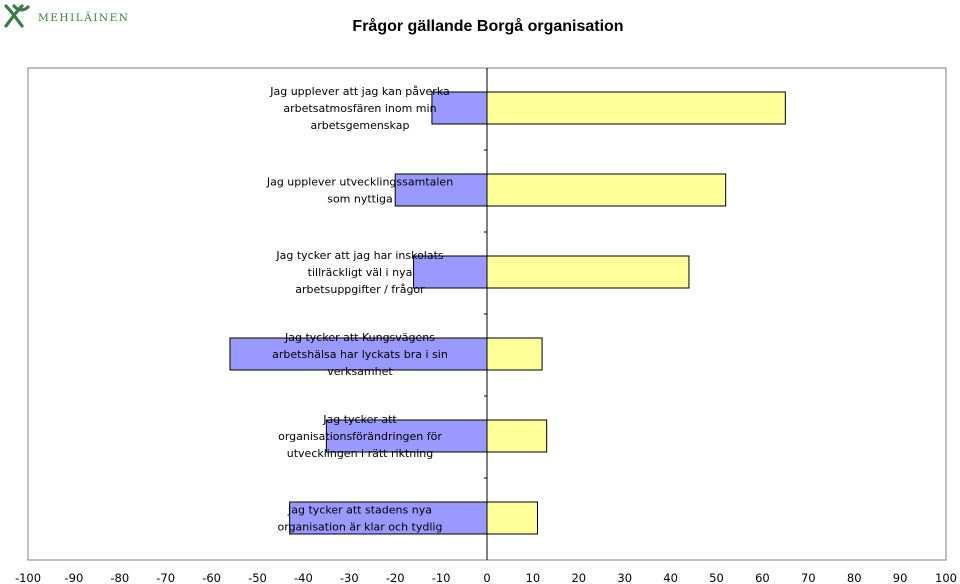 The image size is (960, 584). What do you see at coordinates (670, 577) in the screenshot?
I see `x-tick-label: 40` at bounding box center [670, 577].